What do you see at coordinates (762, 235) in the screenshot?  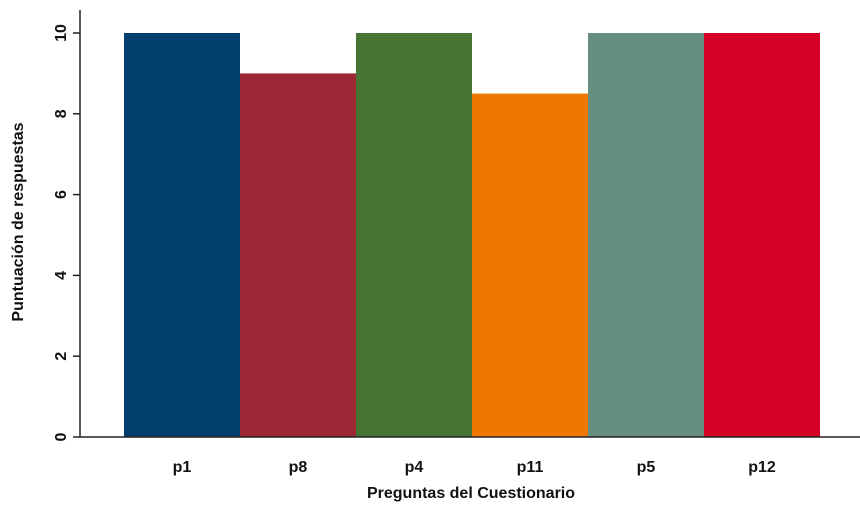 I see `bar-p12` at bounding box center [762, 235].